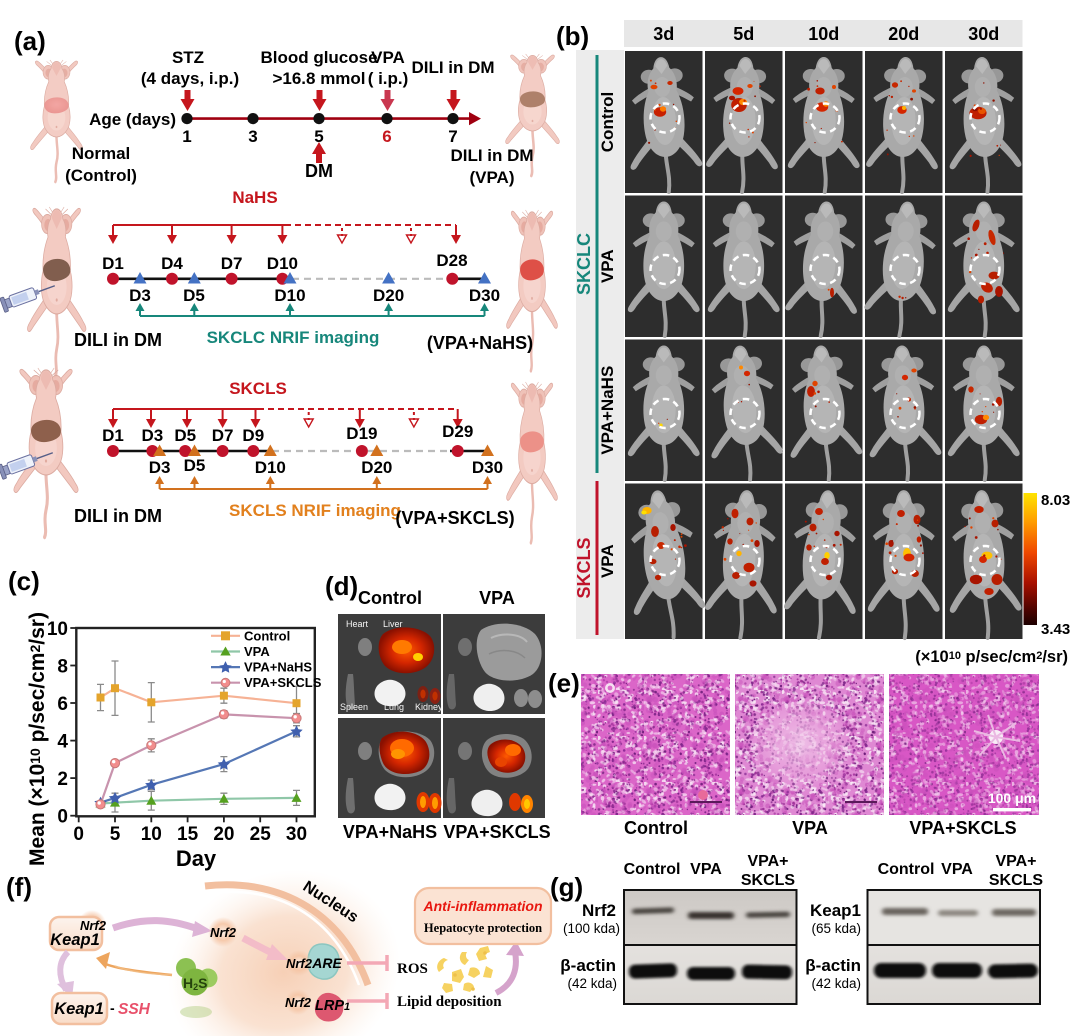  I want to click on svg-text: (65 kda), so click(836, 928).